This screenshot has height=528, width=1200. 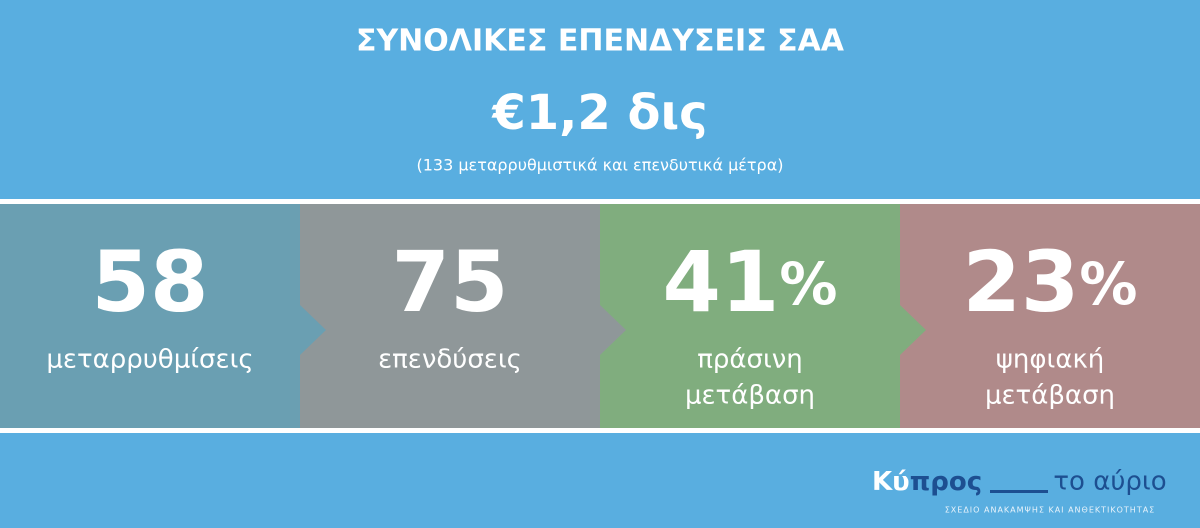 I want to click on value-number: 23, so click(x=1020, y=282).